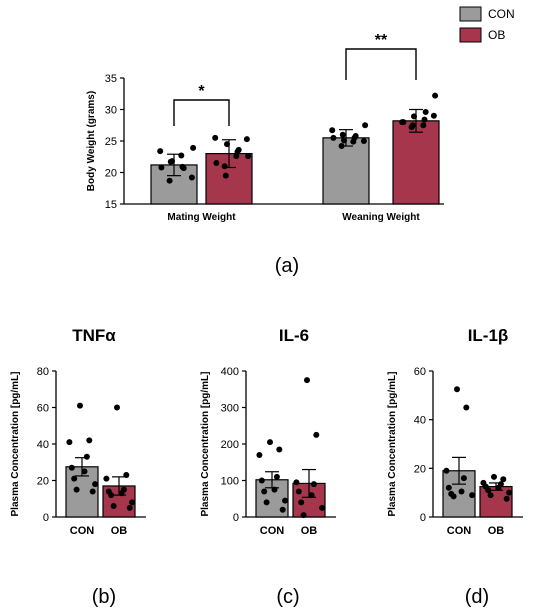 The height and width of the screenshot is (616, 550). Describe the element at coordinates (43, 372) in the screenshot. I see `b-y-tick-label-4: 80` at that location.